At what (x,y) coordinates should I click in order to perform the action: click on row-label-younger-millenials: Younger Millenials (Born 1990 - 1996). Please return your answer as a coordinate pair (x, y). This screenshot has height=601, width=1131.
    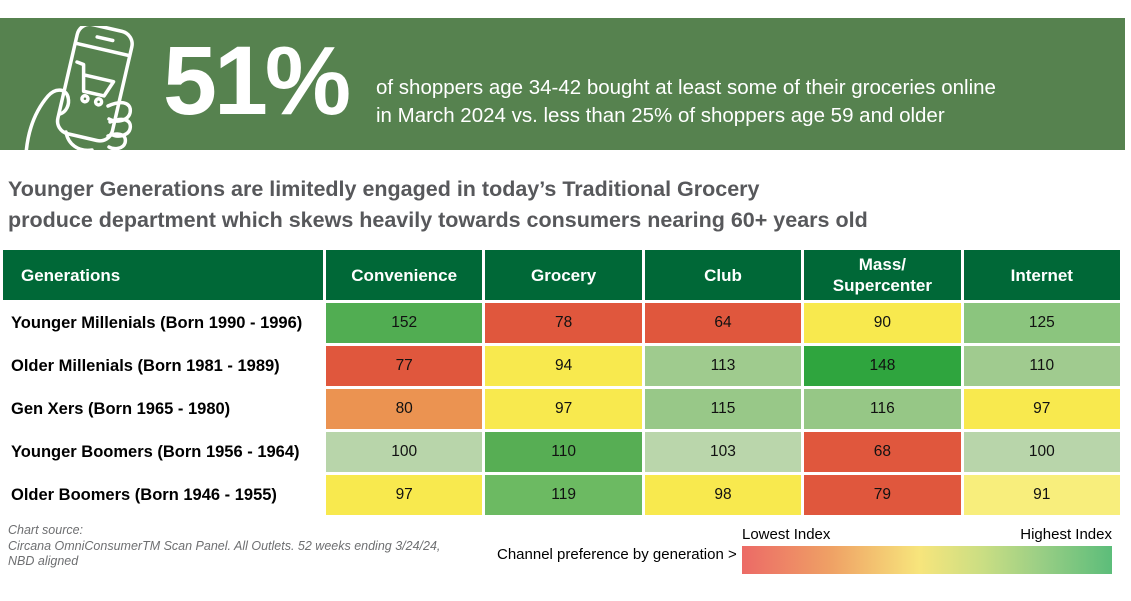
    Looking at the image, I should click on (163, 323).